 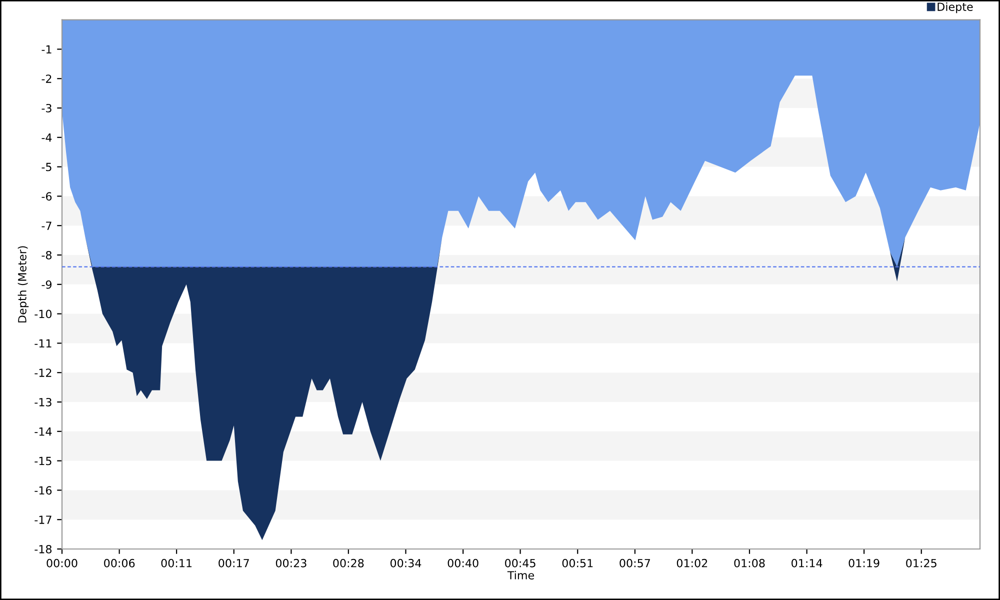 I want to click on y-tick-label: -16, so click(x=43, y=490).